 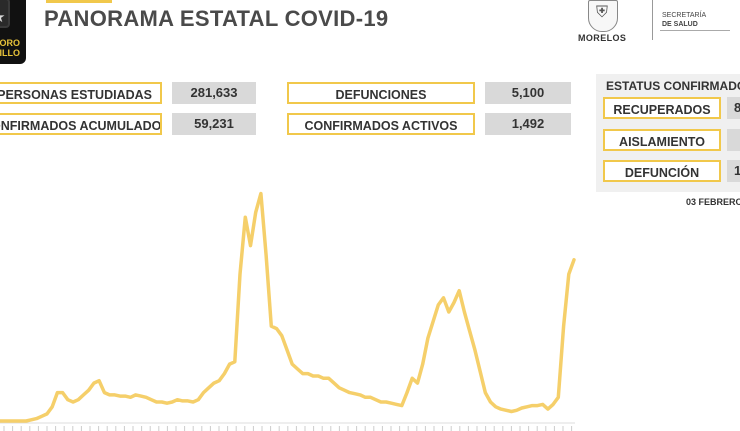 What do you see at coordinates (214, 93) in the screenshot?
I see `personas-estudiadas-value: 281,633` at bounding box center [214, 93].